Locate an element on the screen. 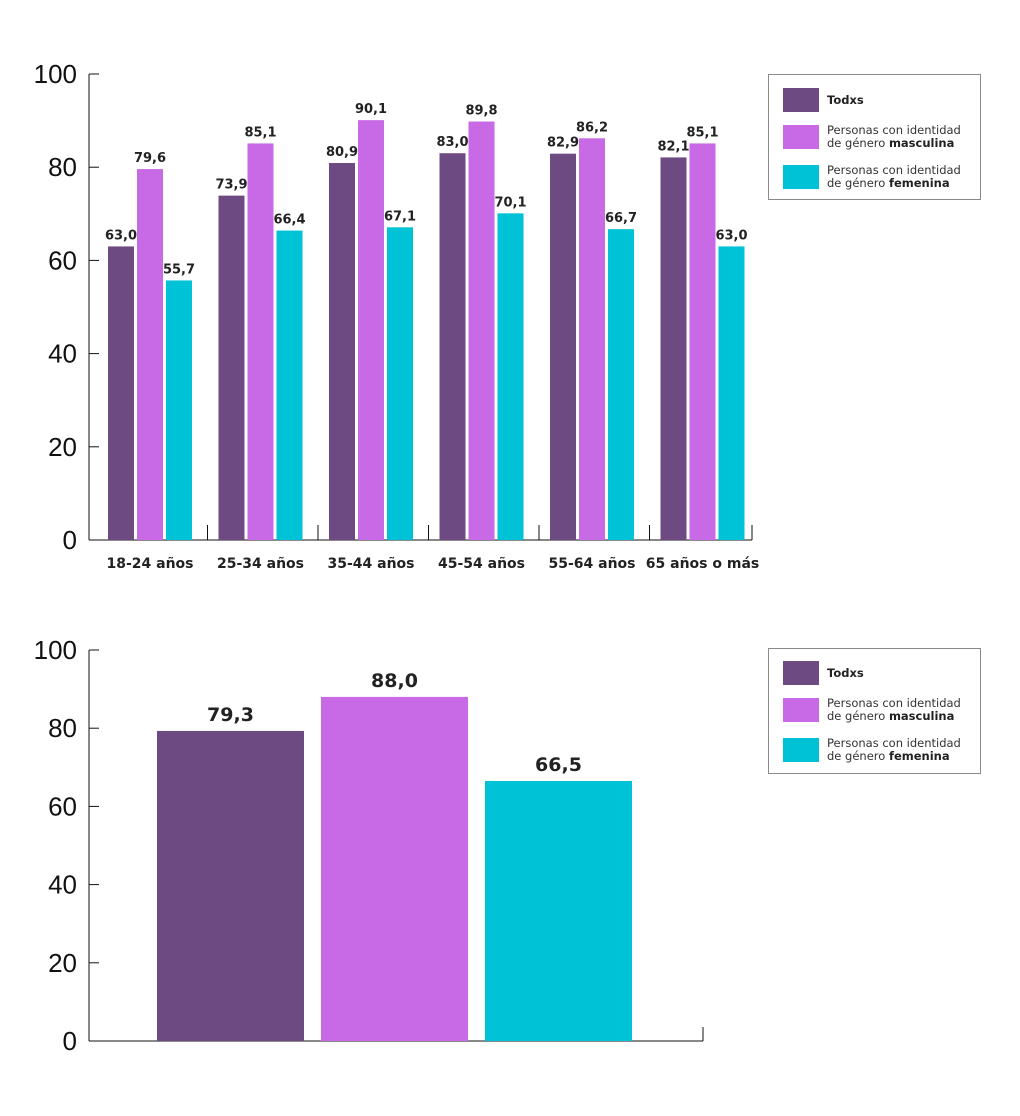  data-label-femenina: 66,5 is located at coordinates (558, 765).